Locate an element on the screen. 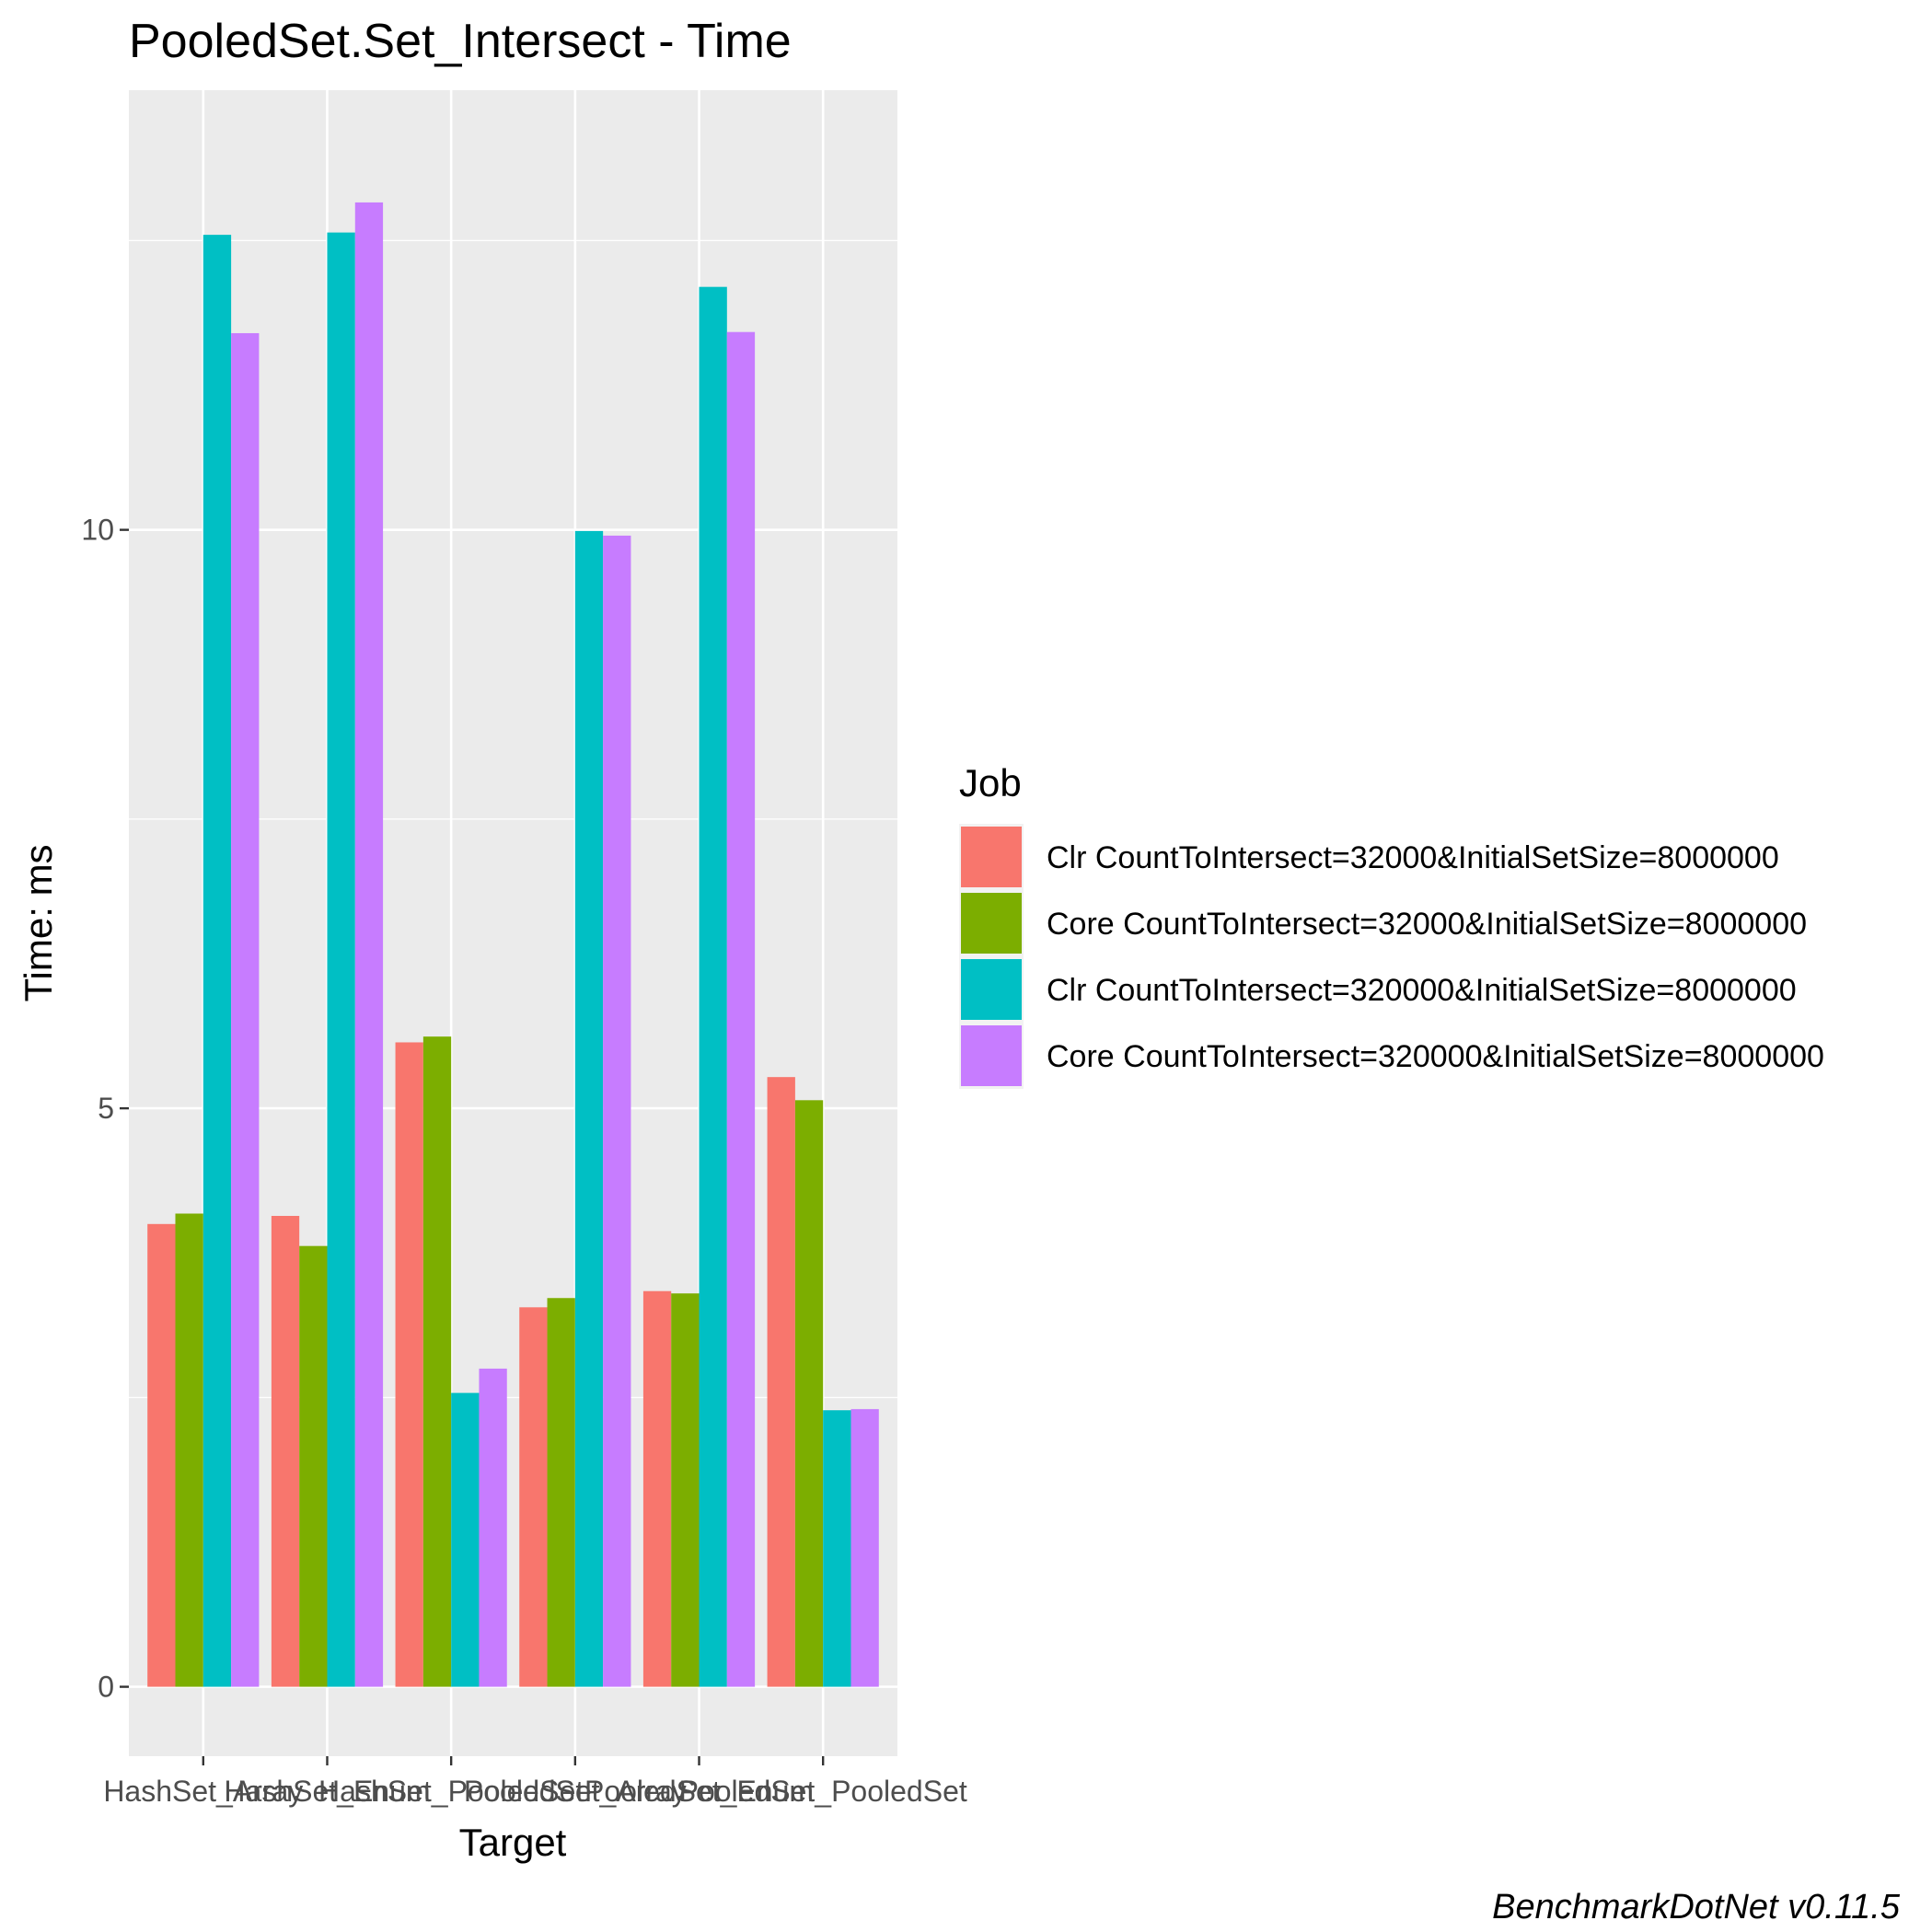 The image size is (1932, 1932). x-tick-label: HashSet_PooledSet is located at coordinates (451, 1792).